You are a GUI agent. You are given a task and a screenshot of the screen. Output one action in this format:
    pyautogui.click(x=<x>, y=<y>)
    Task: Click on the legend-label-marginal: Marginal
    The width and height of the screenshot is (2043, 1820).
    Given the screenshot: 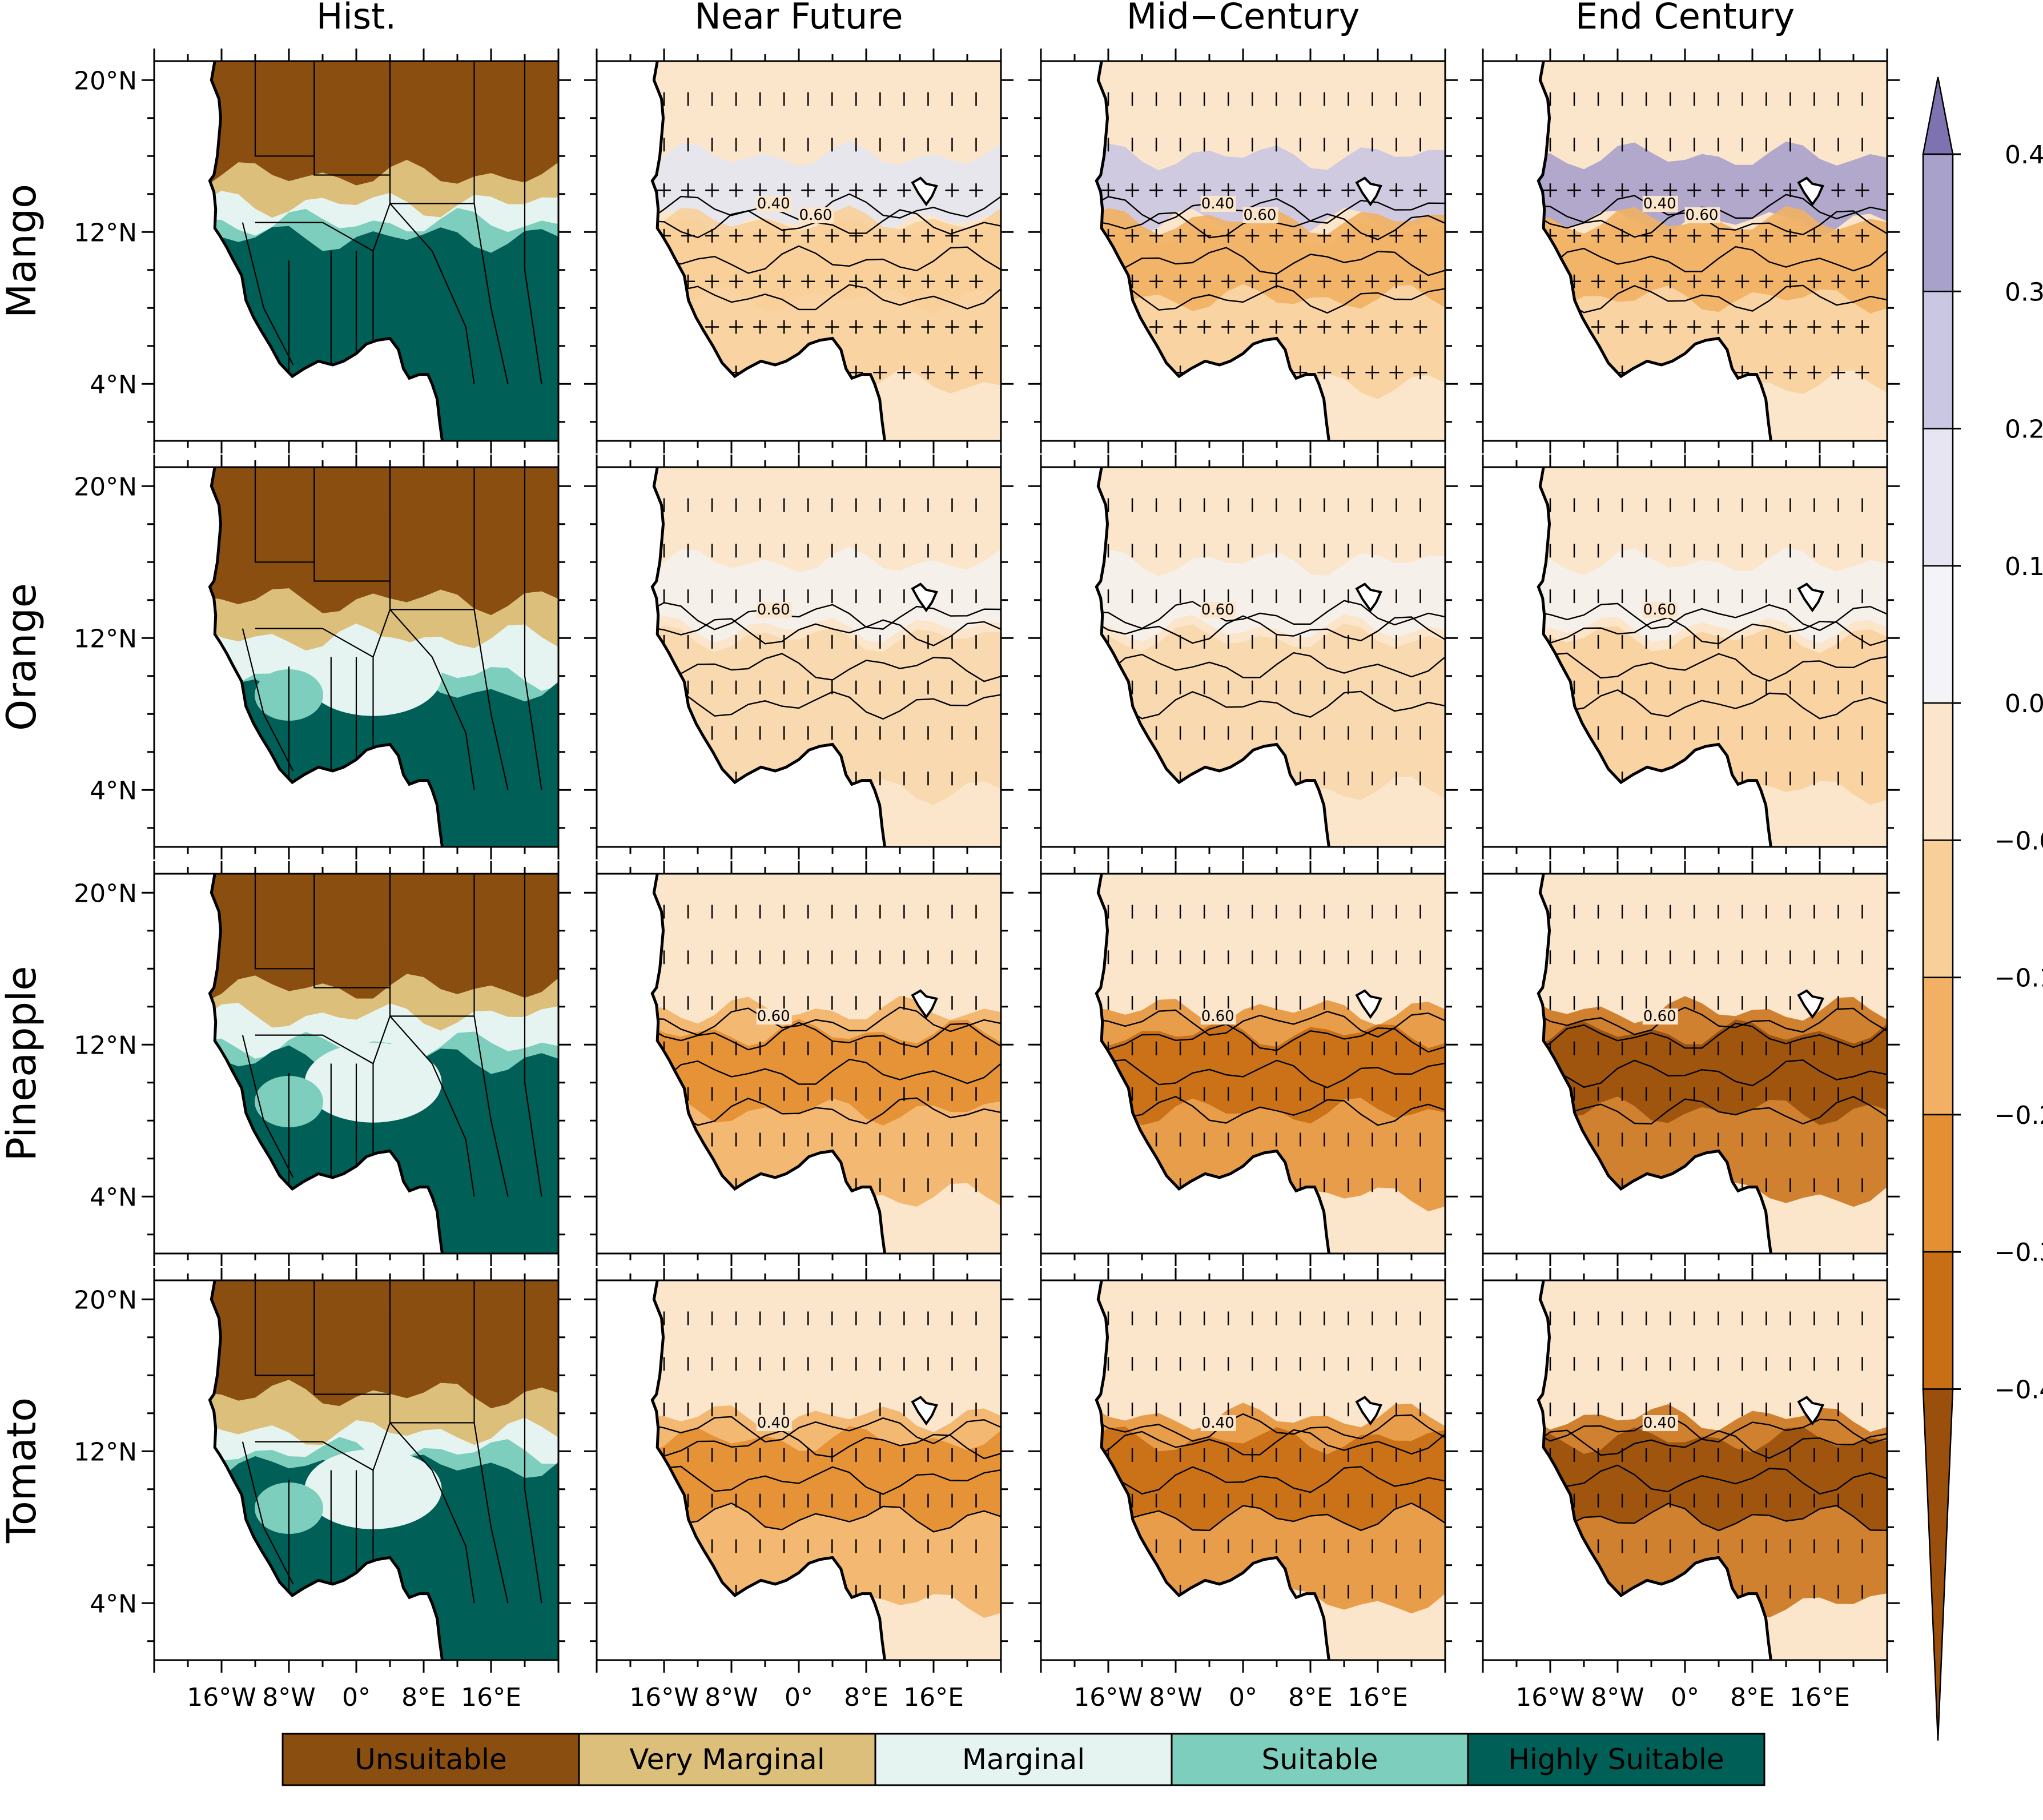 What is the action you would take?
    pyautogui.click(x=1023, y=1759)
    